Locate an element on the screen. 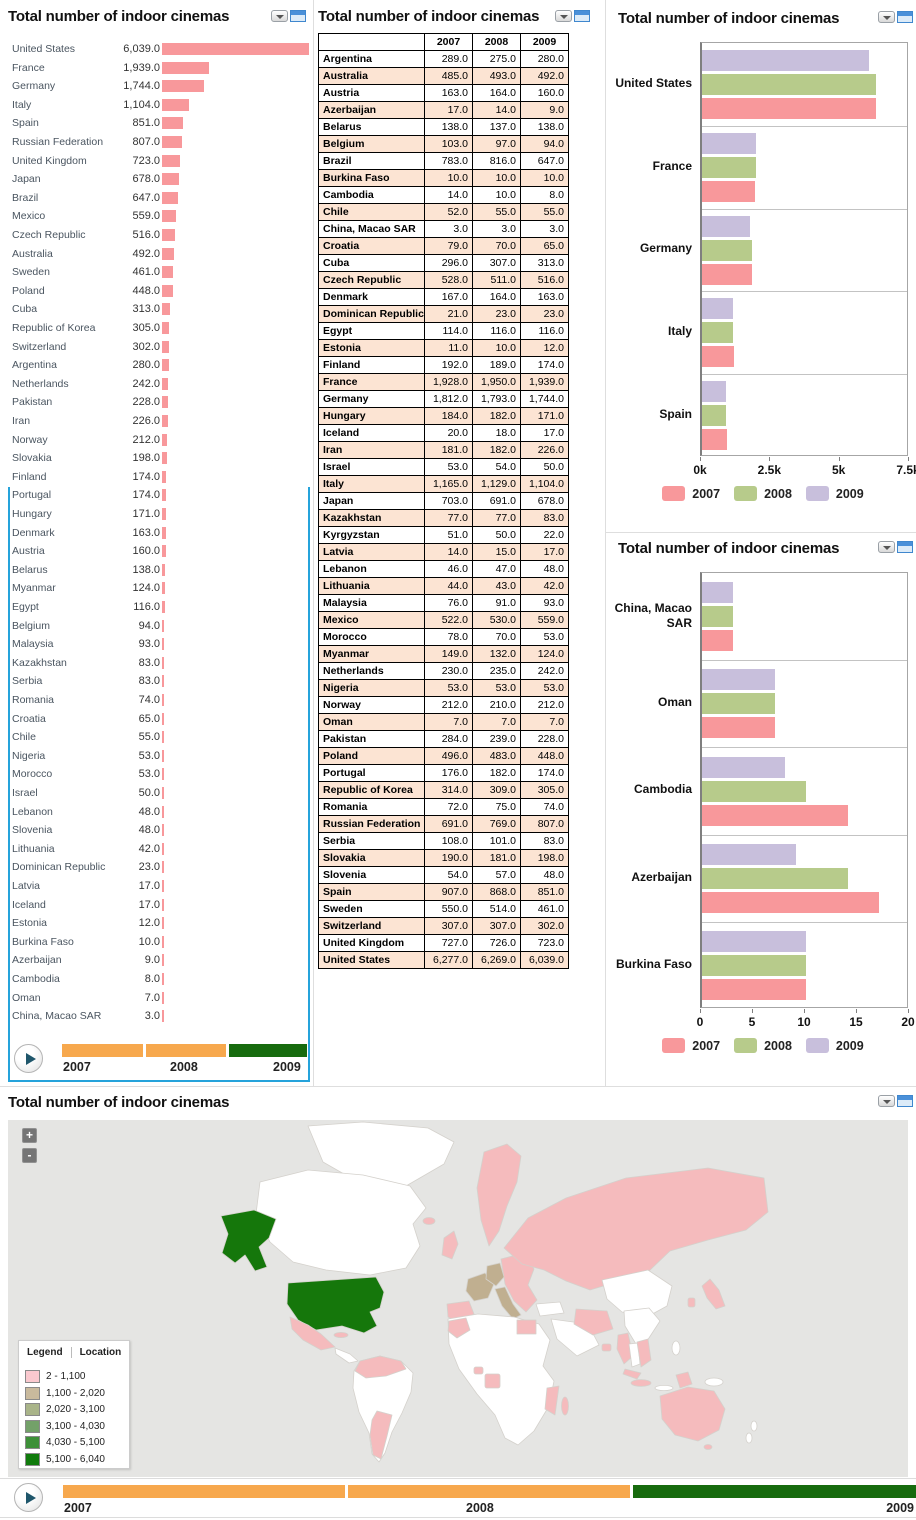 Image resolution: width=916 pixels, height=1520 pixels. list-item: Nigeria 53.0 is located at coordinates (158, 756).